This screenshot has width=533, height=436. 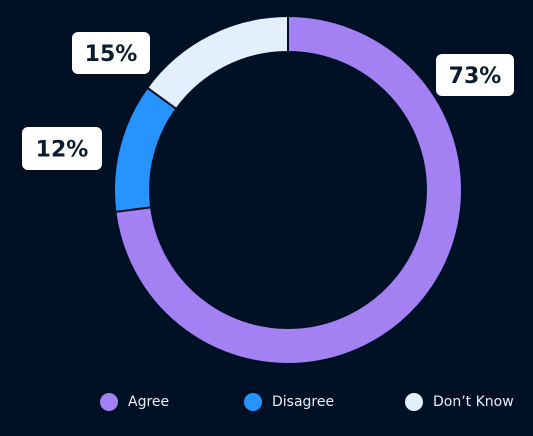 I want to click on legend-label-agree: Agree, so click(x=149, y=402).